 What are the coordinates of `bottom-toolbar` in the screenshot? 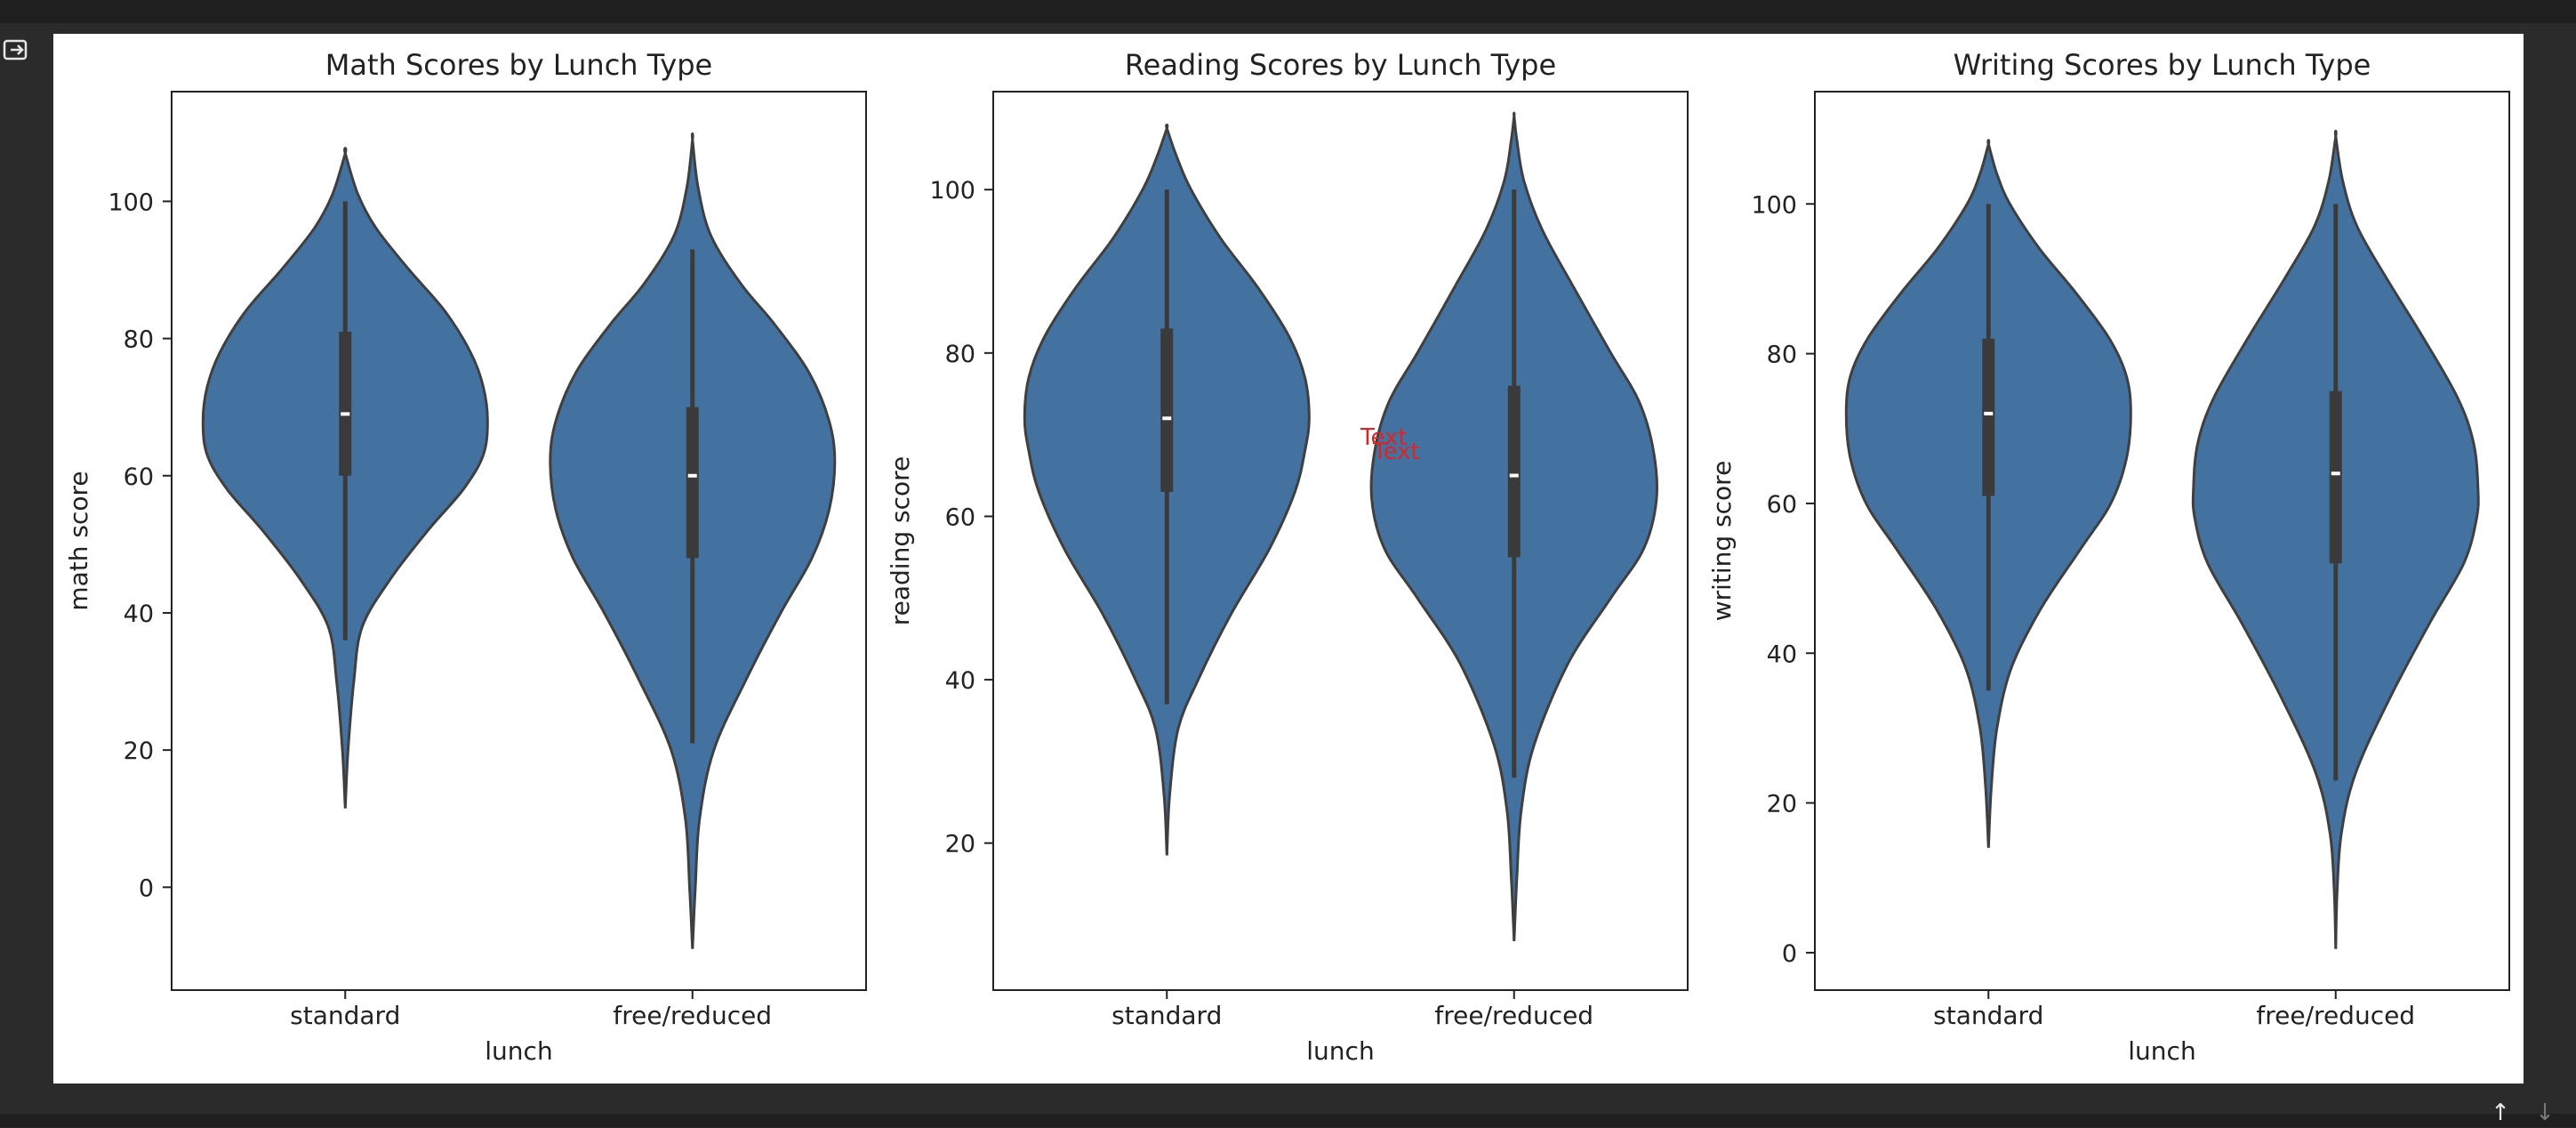 It's located at (1288, 1120).